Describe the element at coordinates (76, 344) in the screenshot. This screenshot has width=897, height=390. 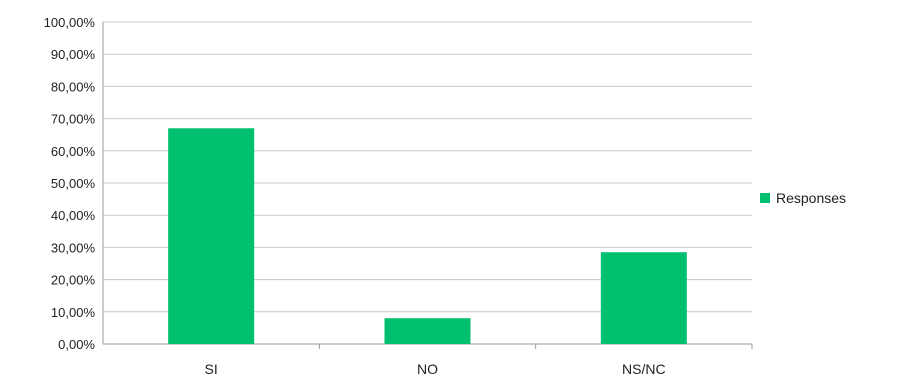
I see `y-tick-label: 0,00%` at that location.